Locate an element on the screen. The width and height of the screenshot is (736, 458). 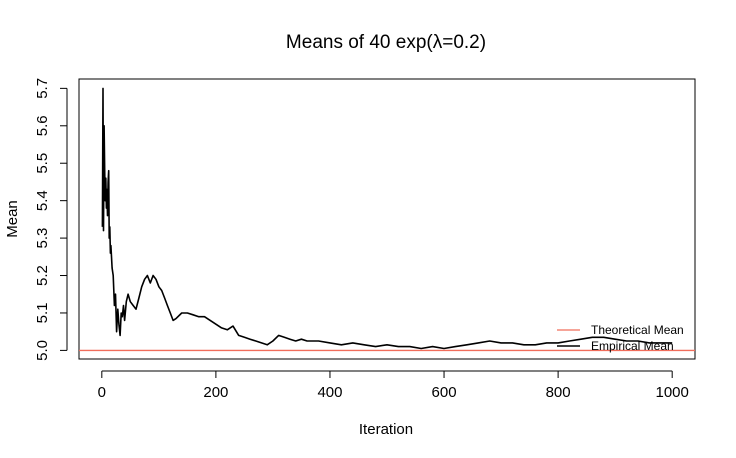
y-tick-label: 5.1 is located at coordinates (42, 313).